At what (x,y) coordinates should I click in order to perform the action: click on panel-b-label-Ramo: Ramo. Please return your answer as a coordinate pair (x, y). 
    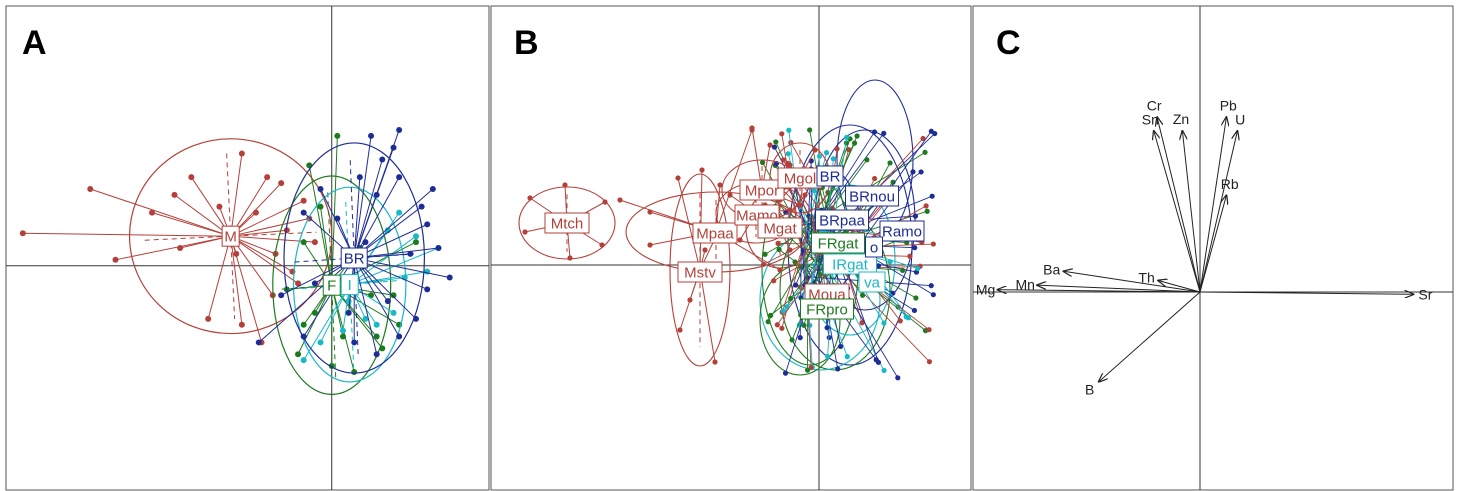
    Looking at the image, I should click on (902, 231).